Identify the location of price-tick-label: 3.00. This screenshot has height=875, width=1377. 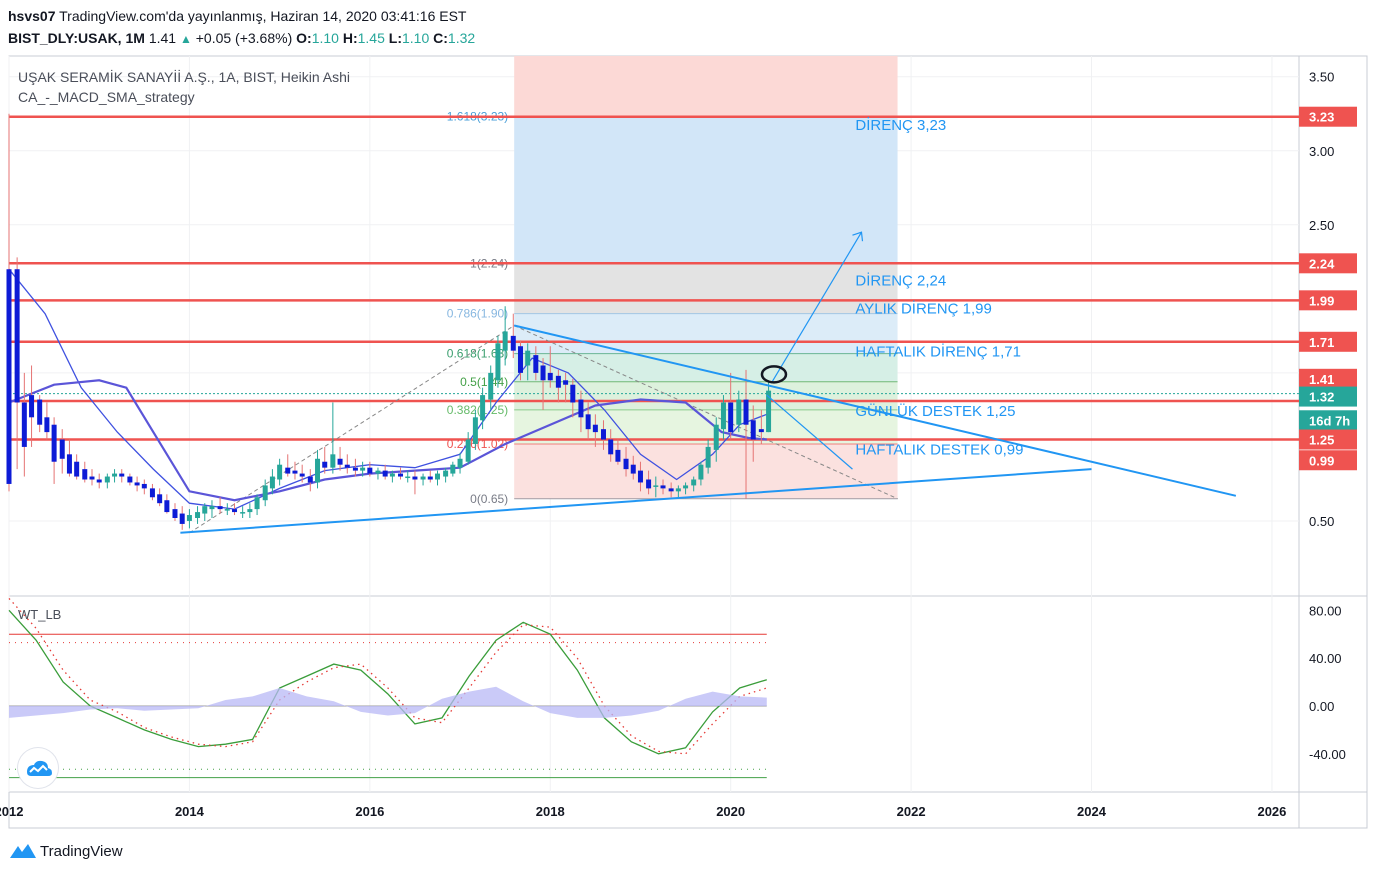
(1321, 151).